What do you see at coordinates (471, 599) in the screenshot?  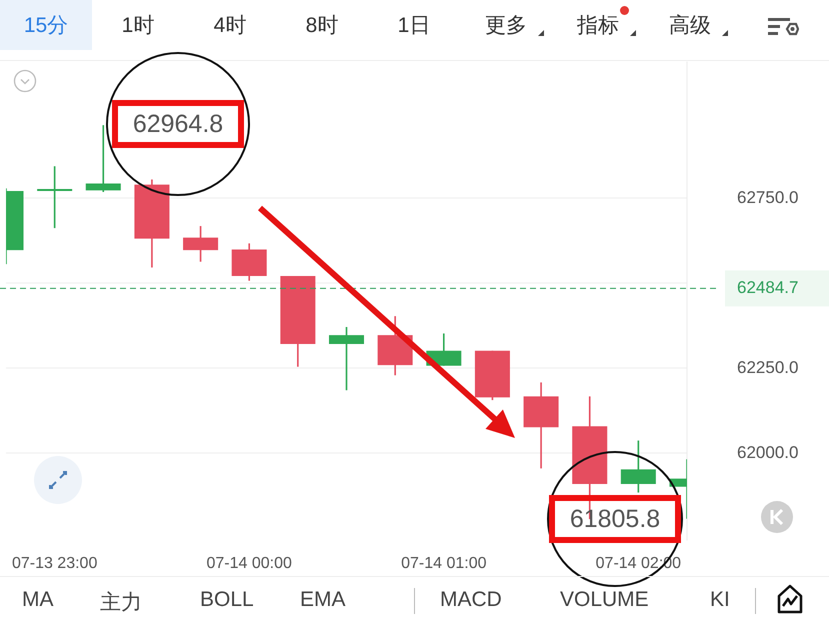 I see `text: MACD` at bounding box center [471, 599].